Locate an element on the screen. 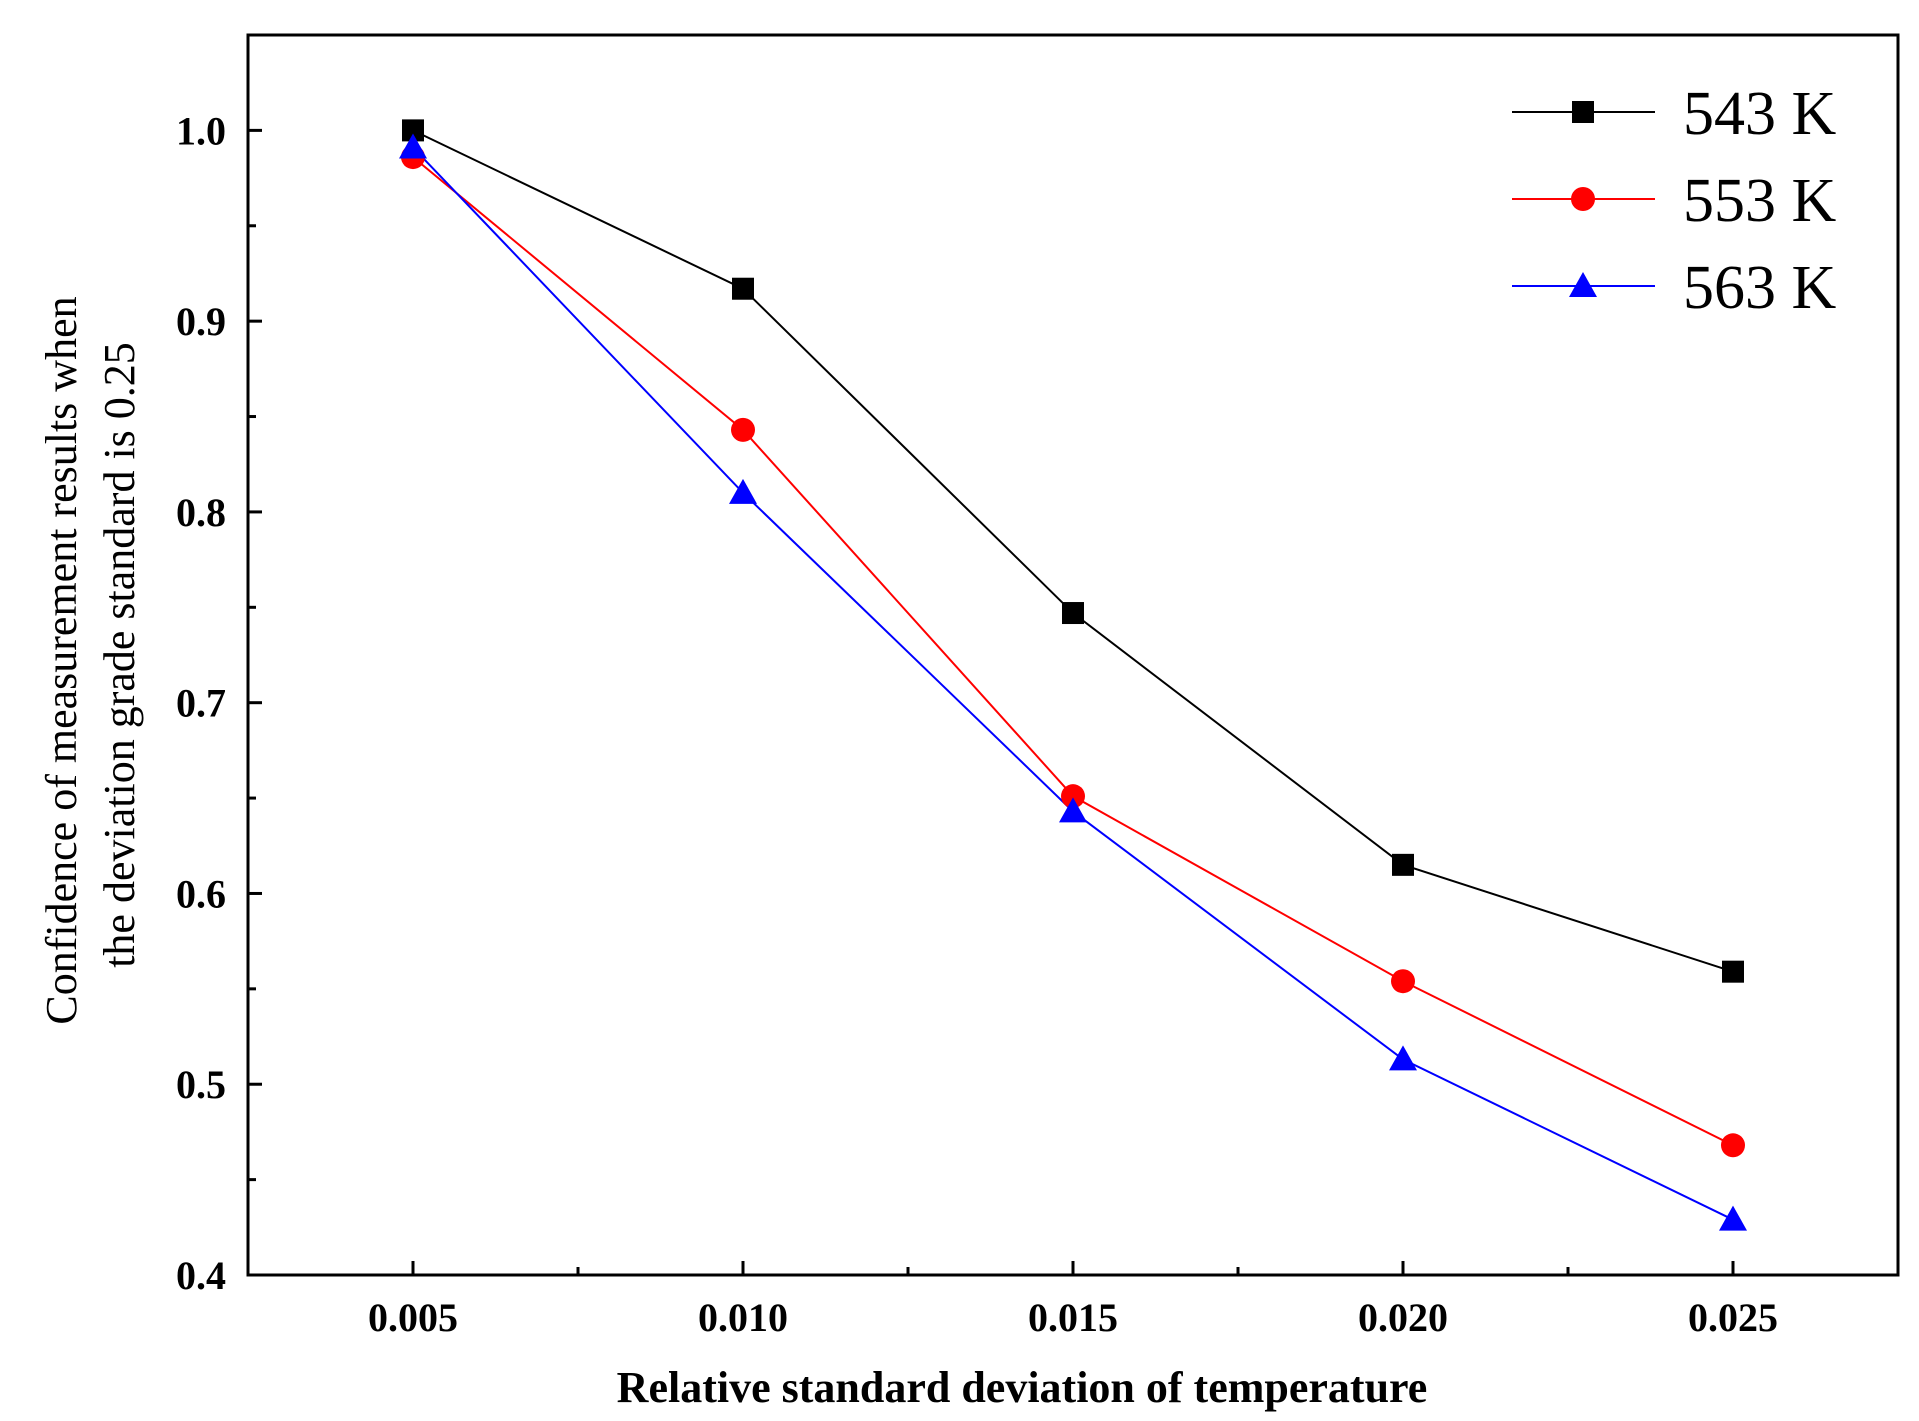 The image size is (1919, 1421). y-tick-label: 0.8 is located at coordinates (201, 512).